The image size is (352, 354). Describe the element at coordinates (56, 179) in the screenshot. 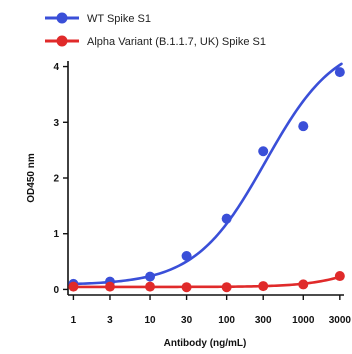

I see `y-tick-label: 2` at that location.